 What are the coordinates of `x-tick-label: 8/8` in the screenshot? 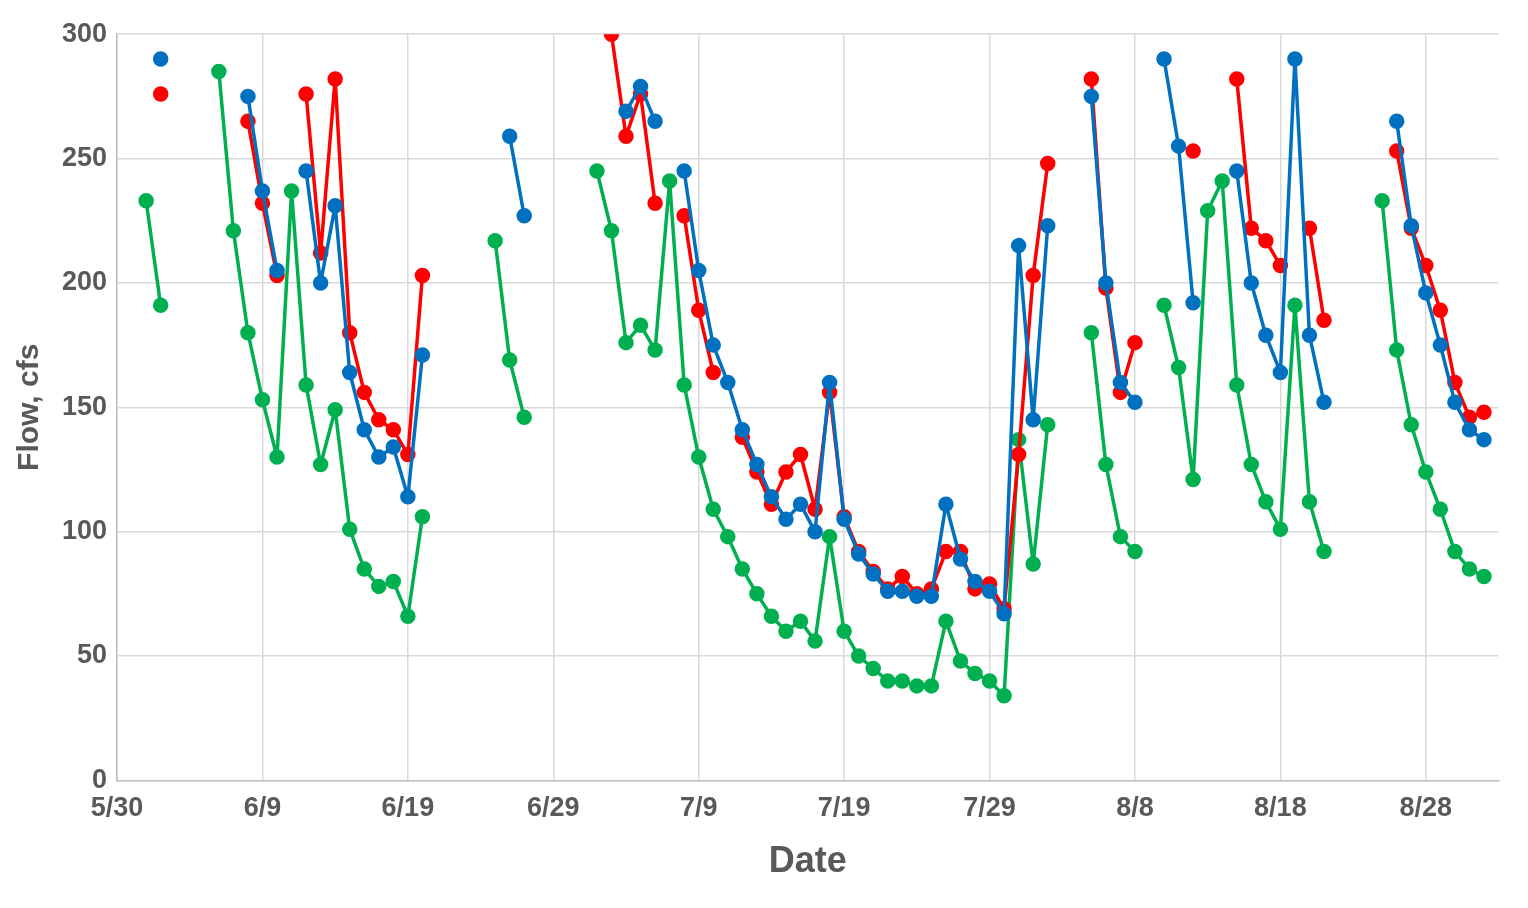 It's located at (1135, 807).